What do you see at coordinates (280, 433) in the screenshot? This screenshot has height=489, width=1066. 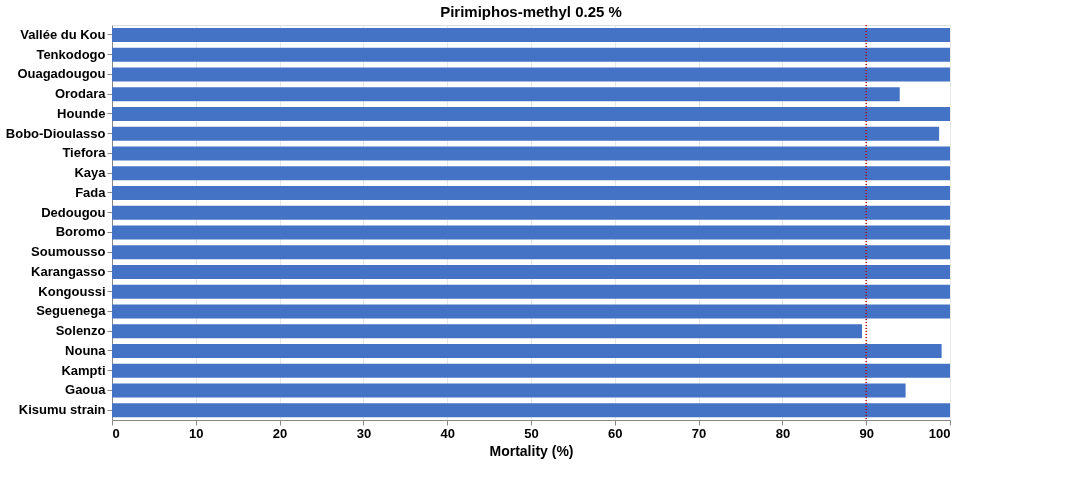 I see `x-tick-label: 20` at bounding box center [280, 433].